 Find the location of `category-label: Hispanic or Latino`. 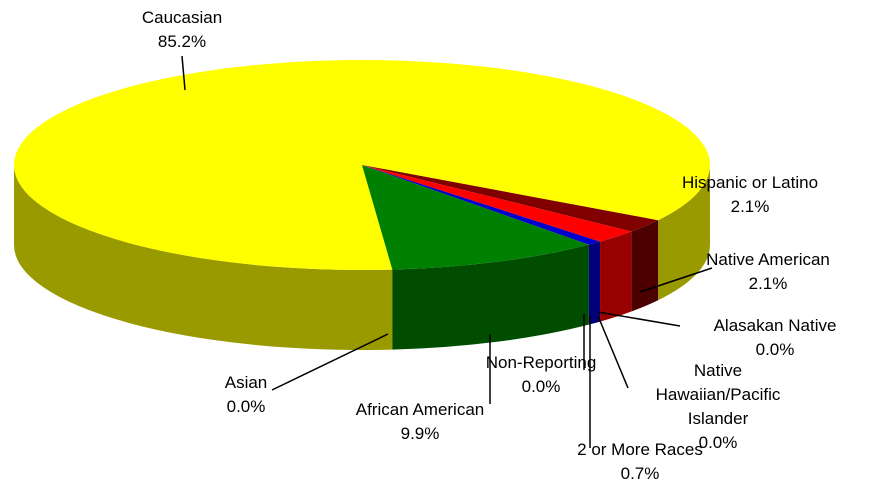

category-label: Hispanic or Latino is located at coordinates (750, 182).